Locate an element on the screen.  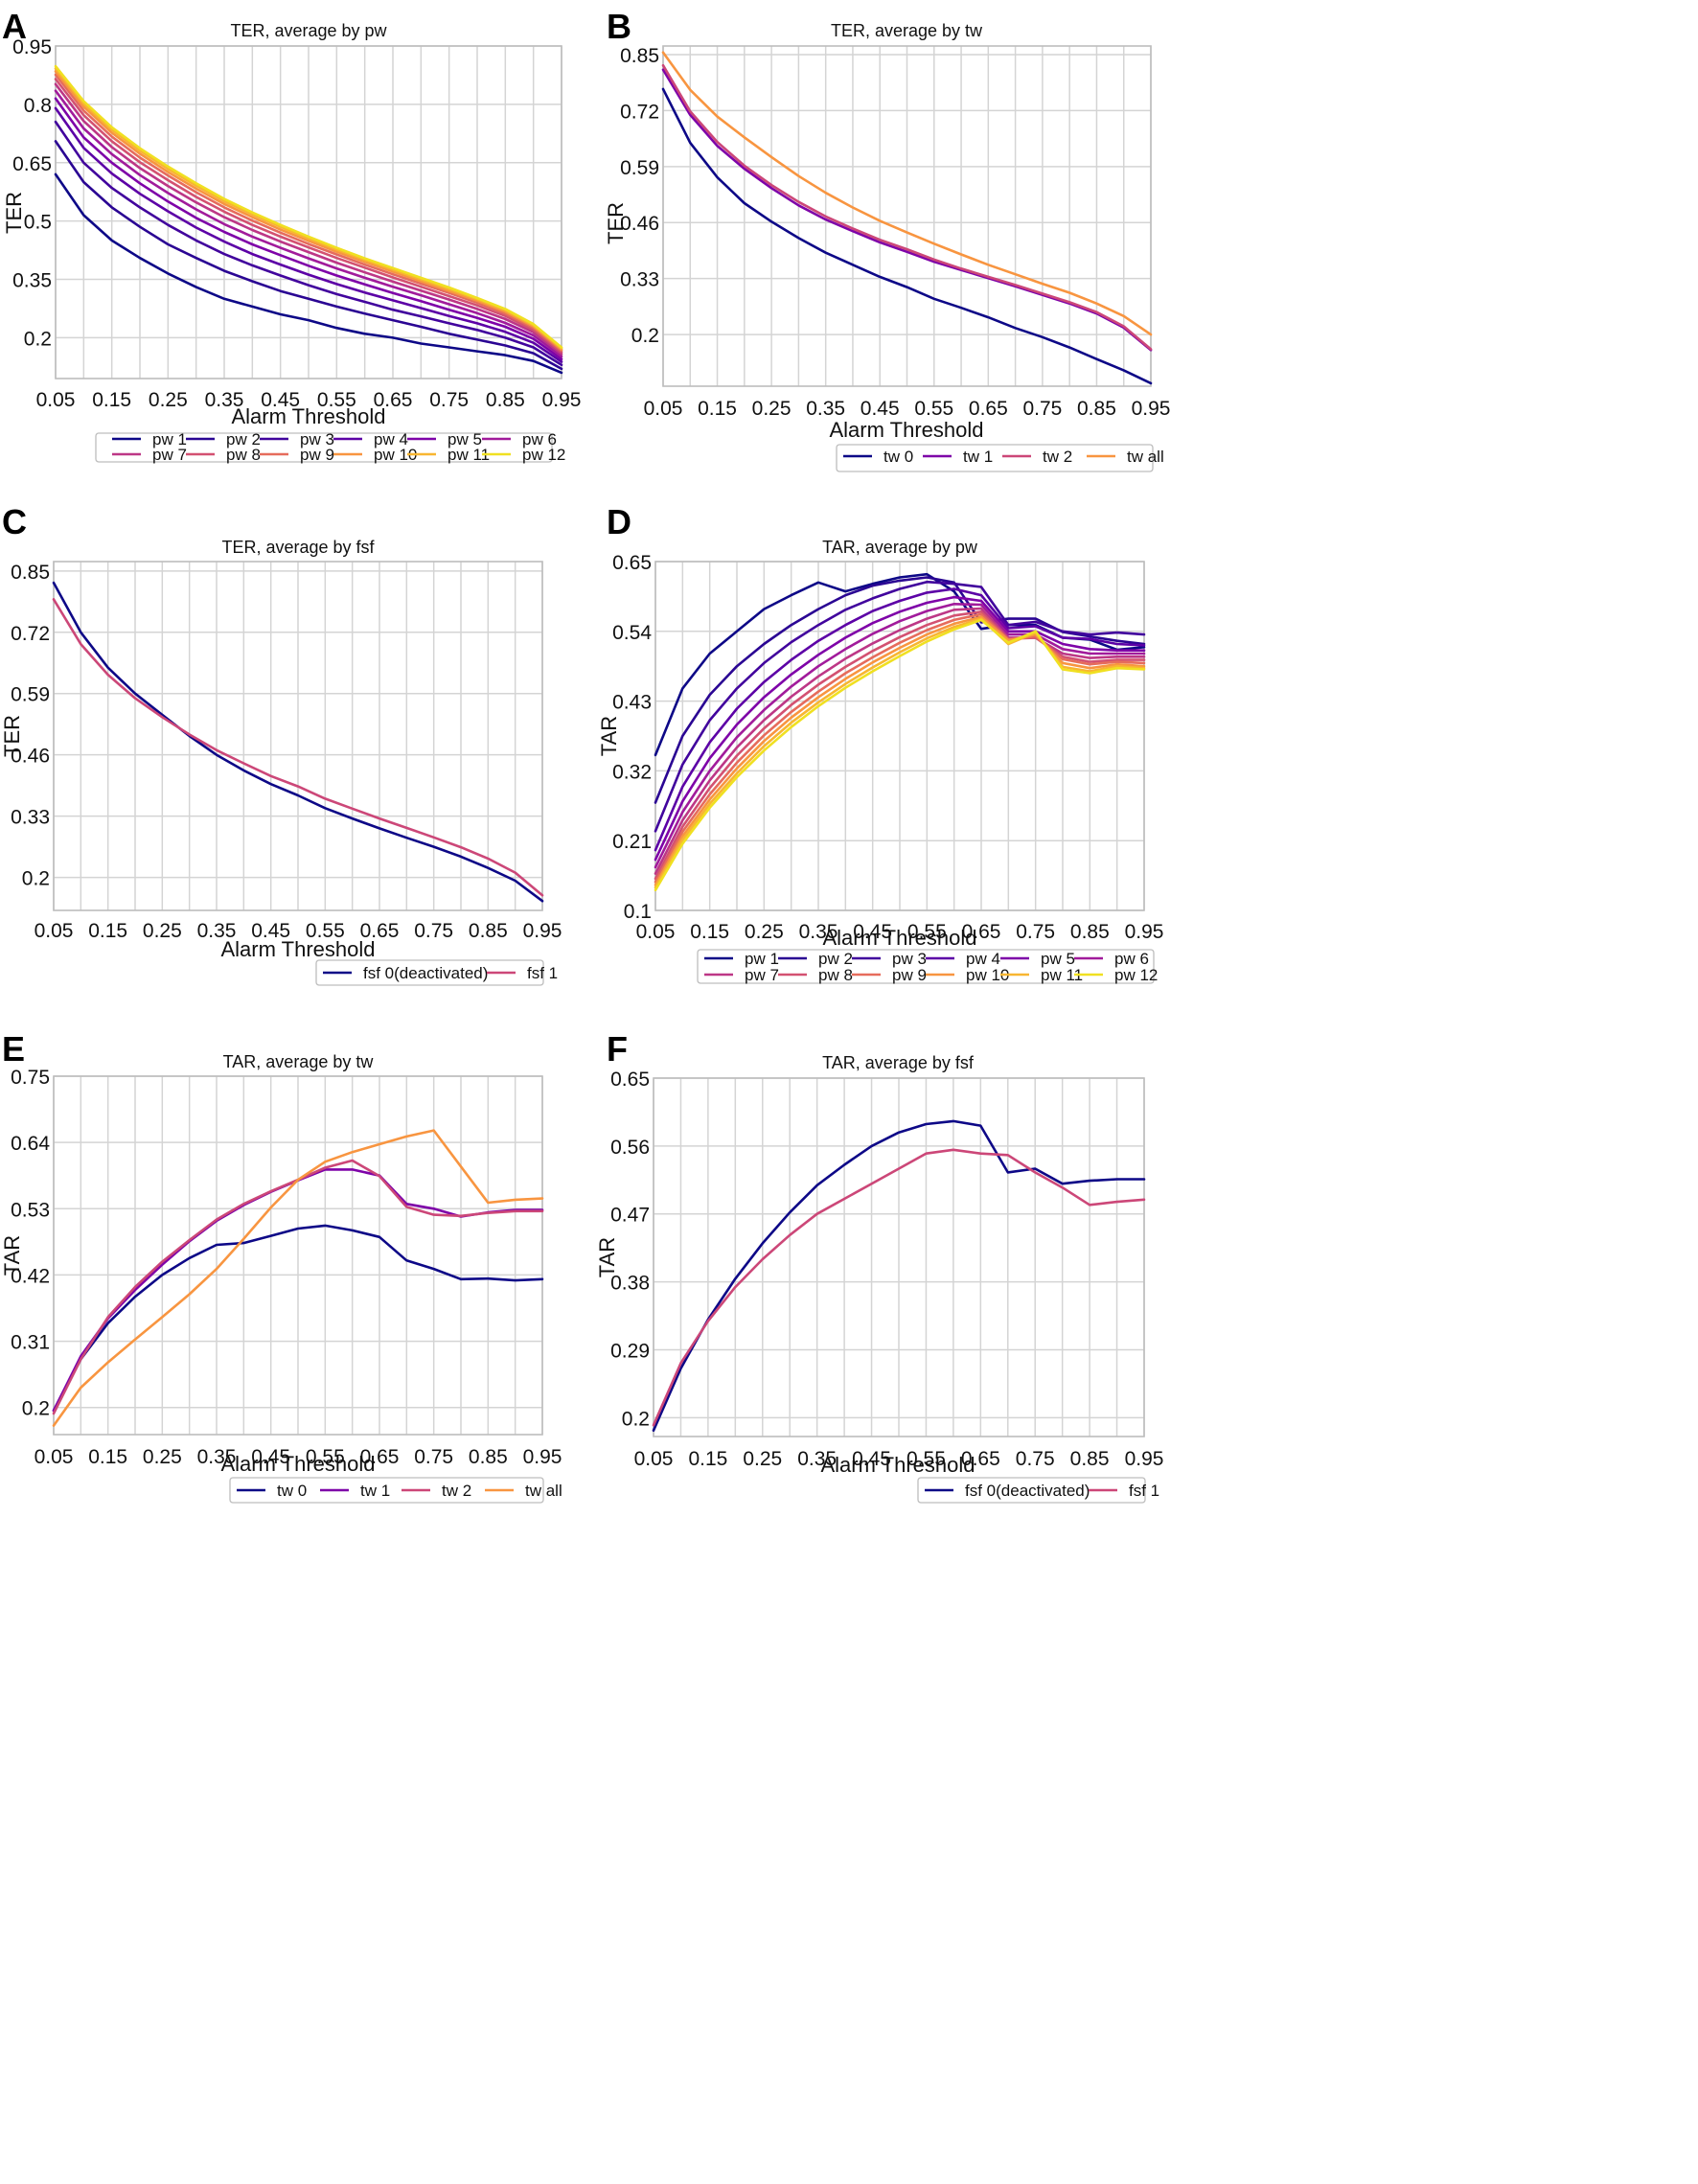
x-tick-label: 0.15 is located at coordinates (717, 409).